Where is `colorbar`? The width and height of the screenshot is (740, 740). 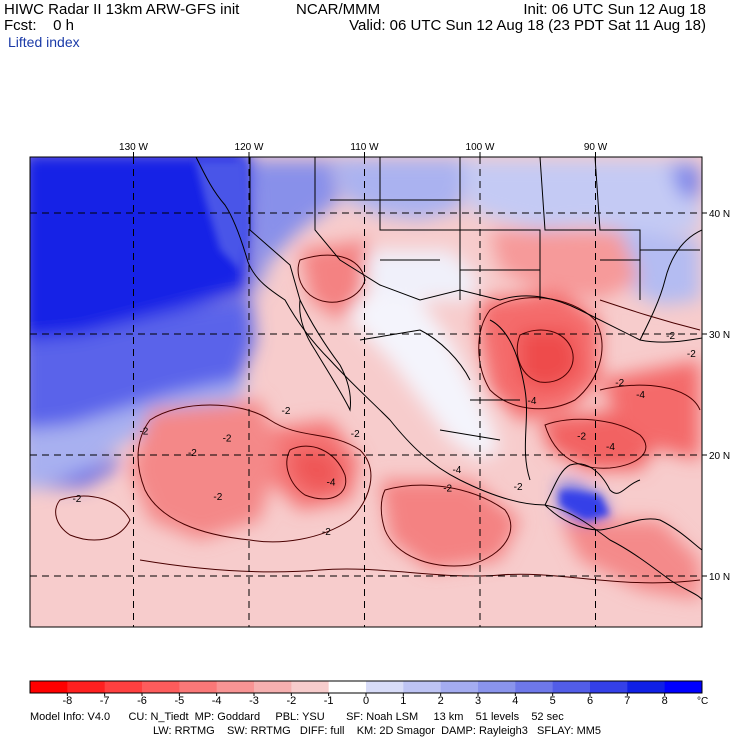
colorbar is located at coordinates (366, 688).